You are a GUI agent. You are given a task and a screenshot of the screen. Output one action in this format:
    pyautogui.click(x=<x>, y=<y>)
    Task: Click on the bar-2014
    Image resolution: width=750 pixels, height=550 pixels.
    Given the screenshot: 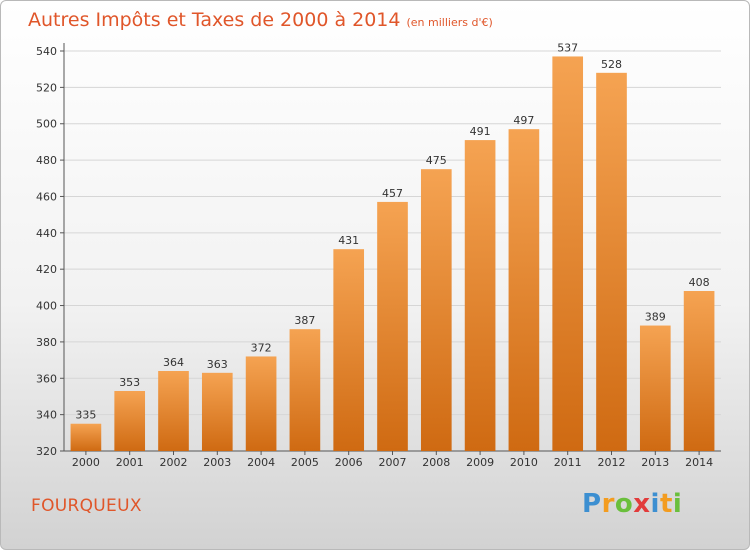 What is the action you would take?
    pyautogui.click(x=699, y=371)
    